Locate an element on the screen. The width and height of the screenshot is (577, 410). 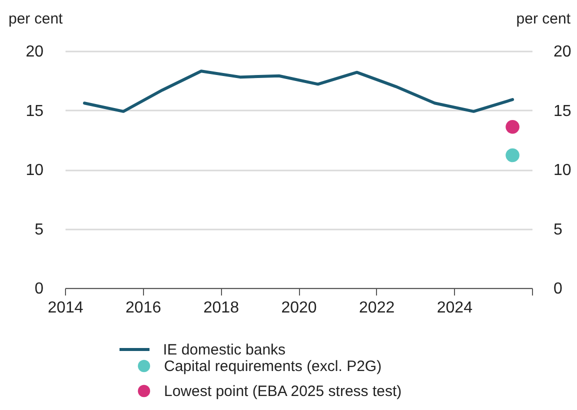
legend-label: Capital requirements (excl. P2G) is located at coordinates (273, 366).